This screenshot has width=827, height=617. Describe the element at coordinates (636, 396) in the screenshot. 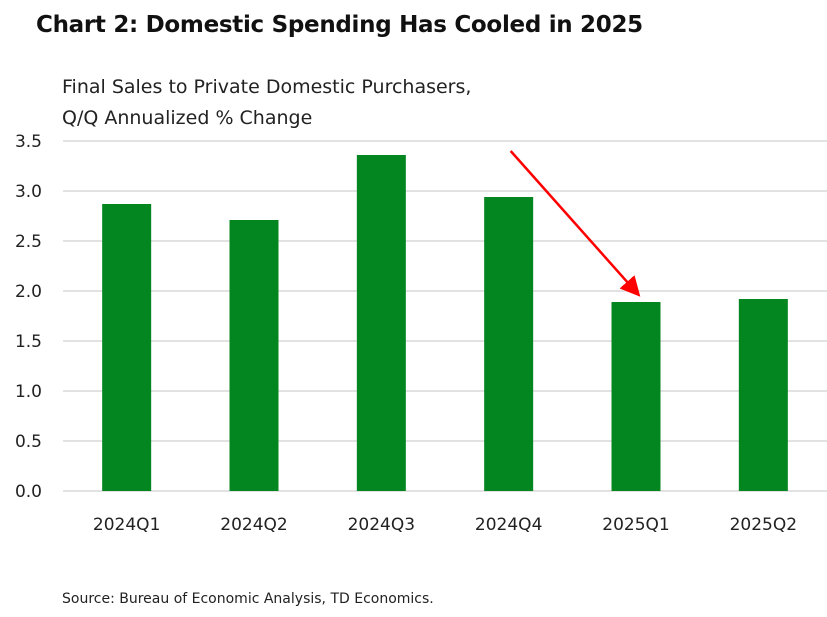

I see `bar-2025Q1` at that location.